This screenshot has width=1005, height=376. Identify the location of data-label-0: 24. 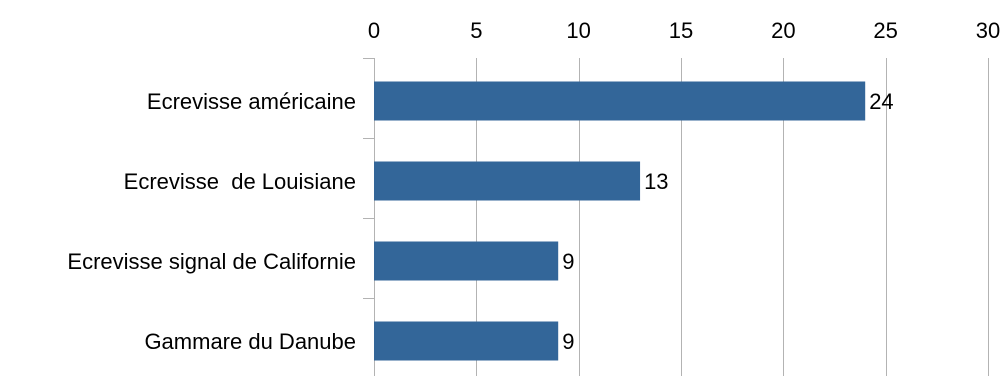
(881, 101).